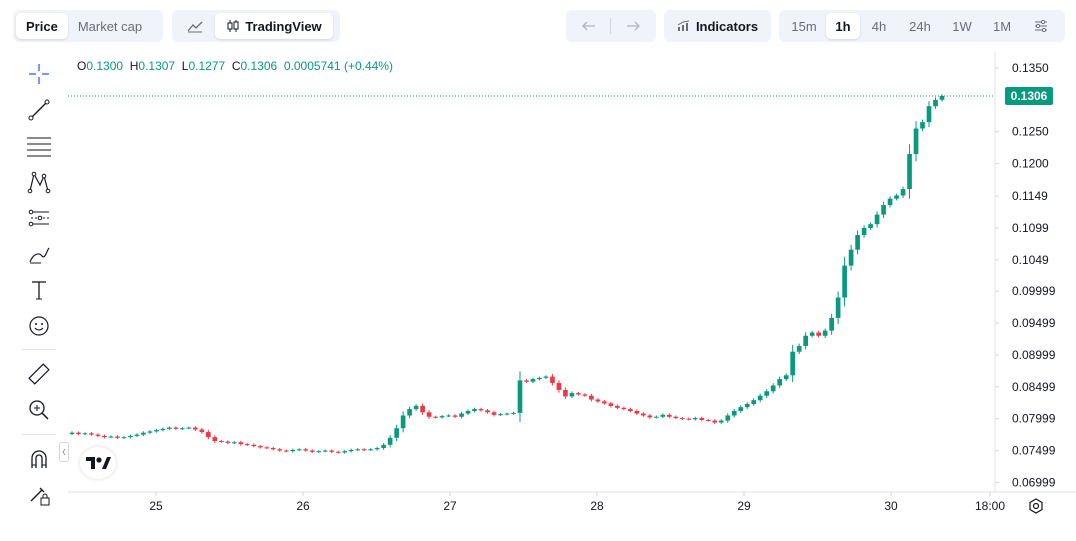  I want to click on pattern-tool, so click(39, 182).